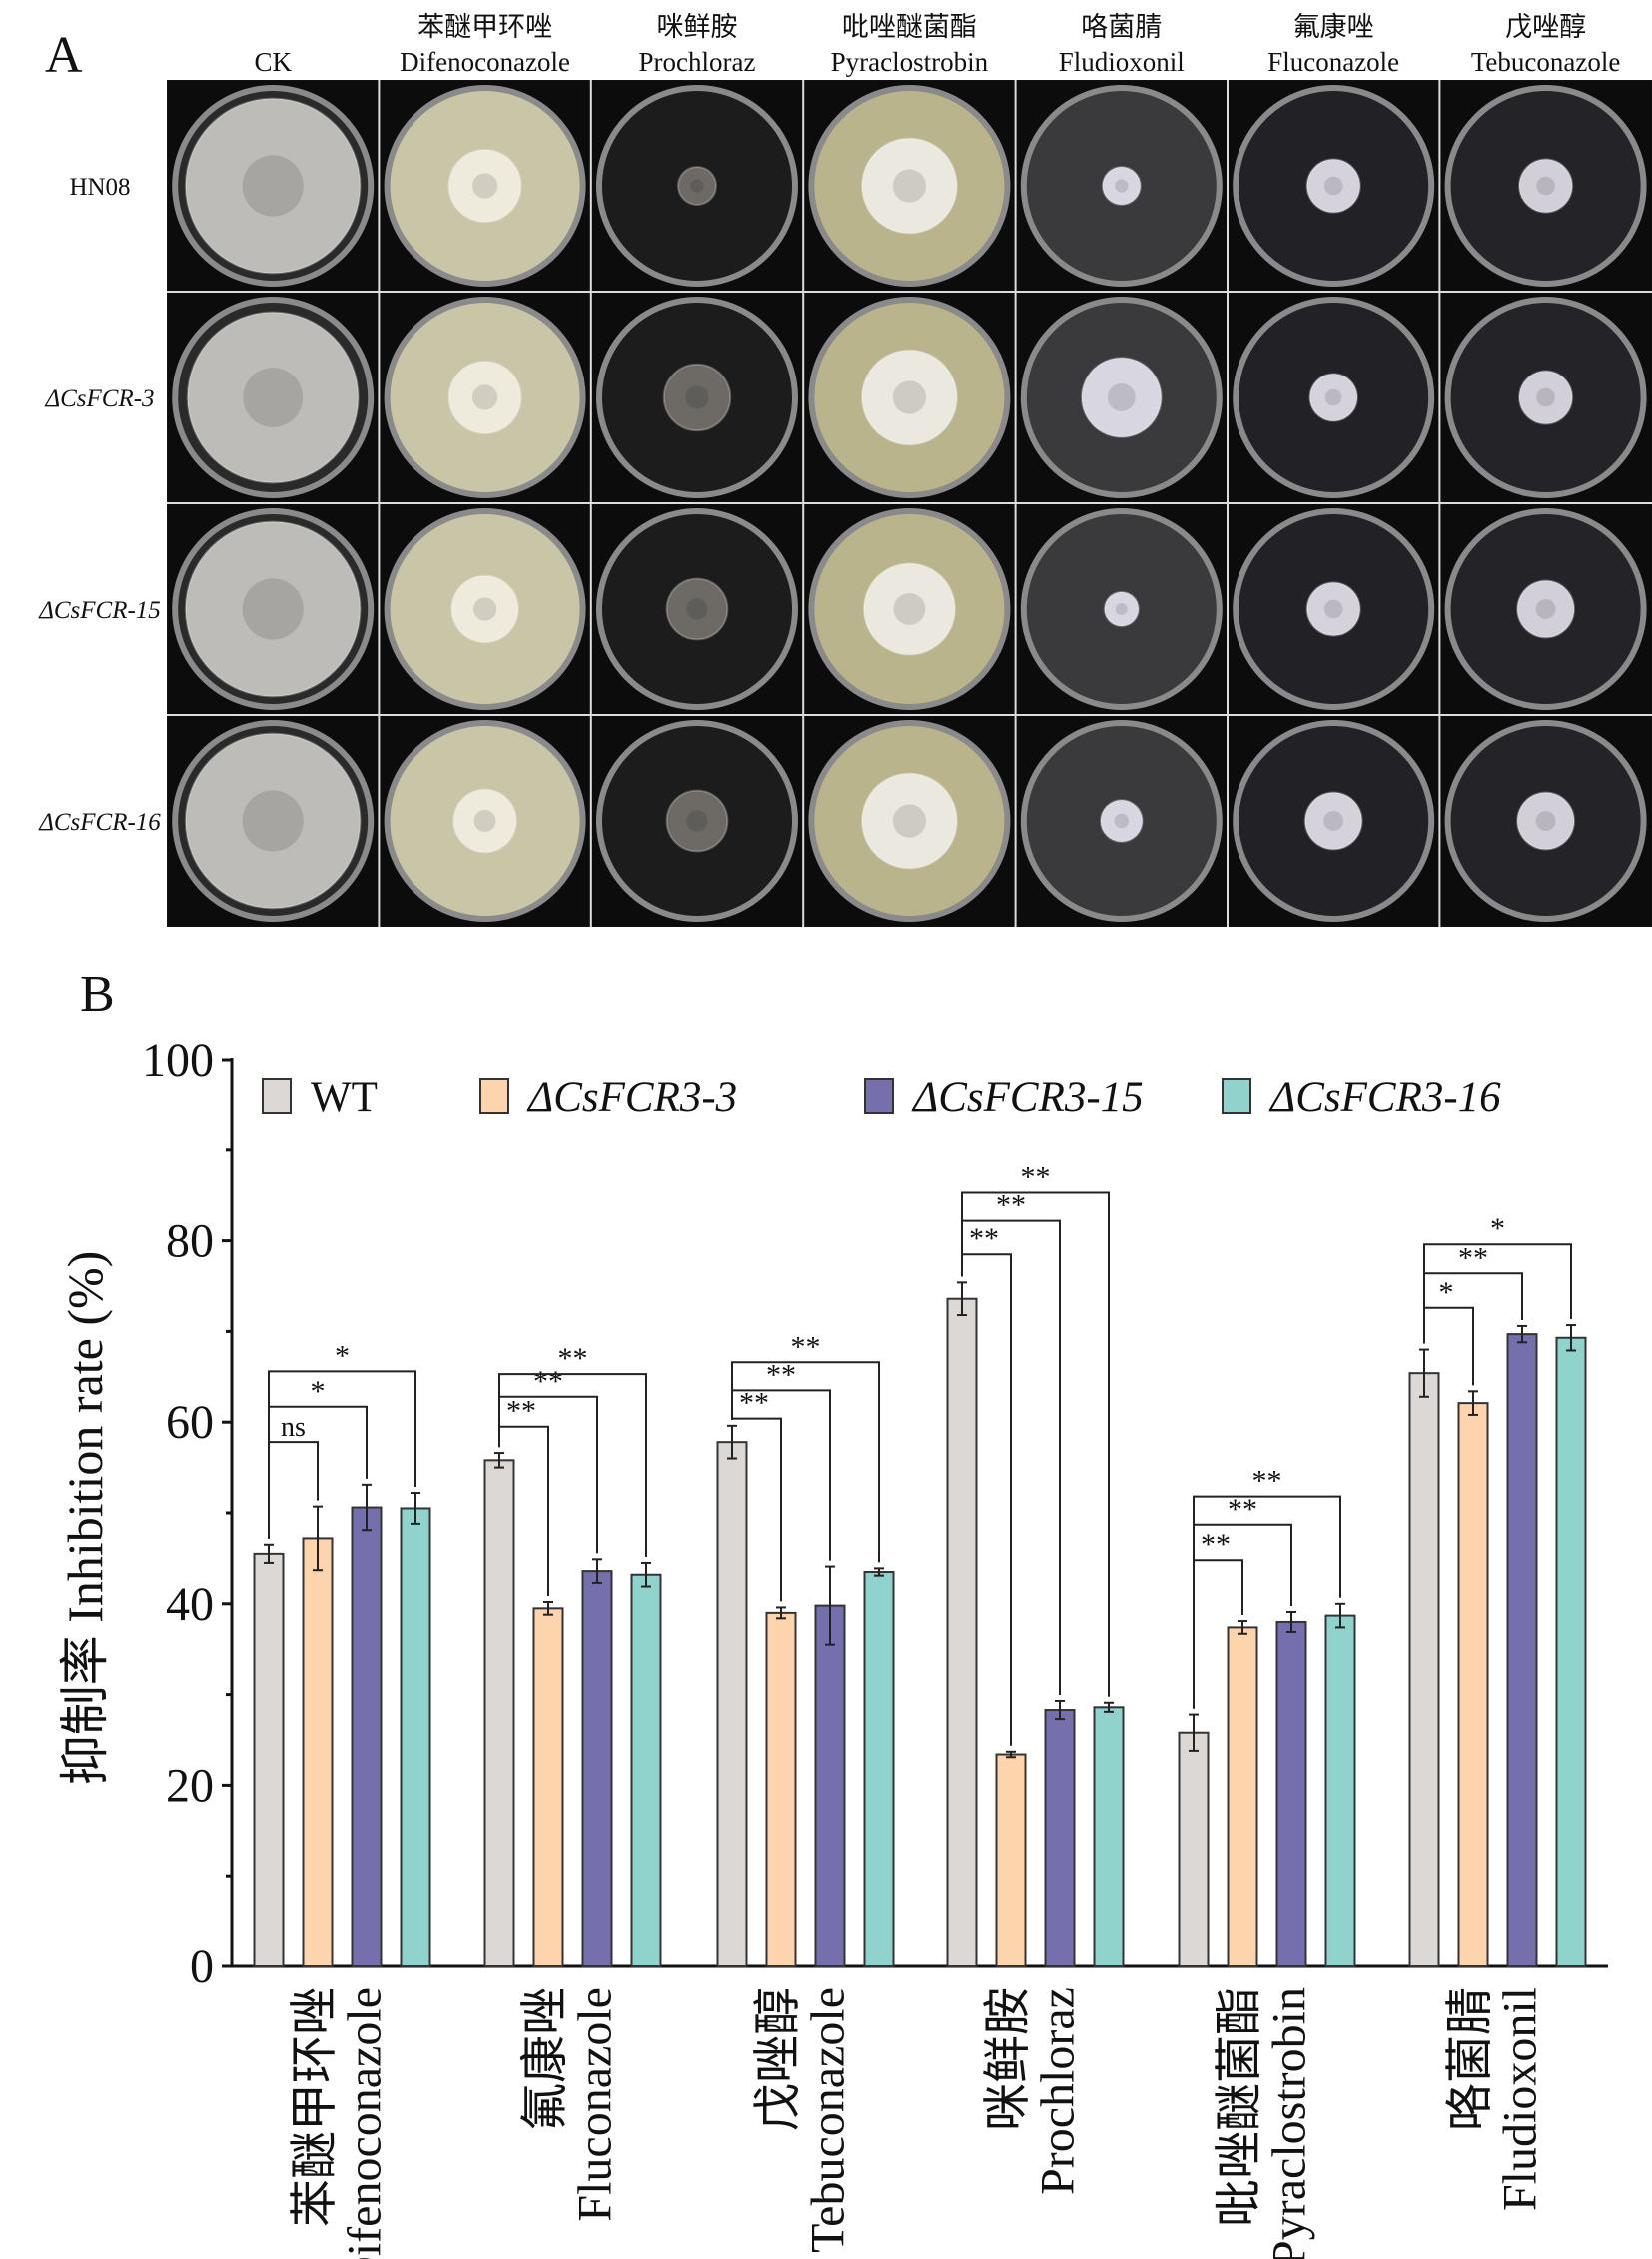  I want to click on legend-label: ΔCsFCR3-15, so click(1027, 1097).